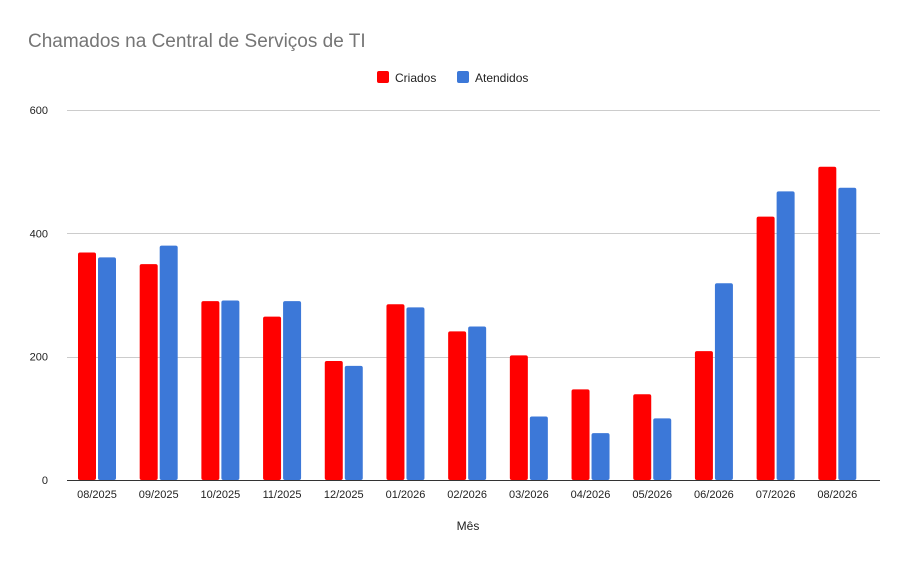 The height and width of the screenshot is (561, 908). Describe the element at coordinates (39, 358) in the screenshot. I see `y-tick-label: 200` at that location.